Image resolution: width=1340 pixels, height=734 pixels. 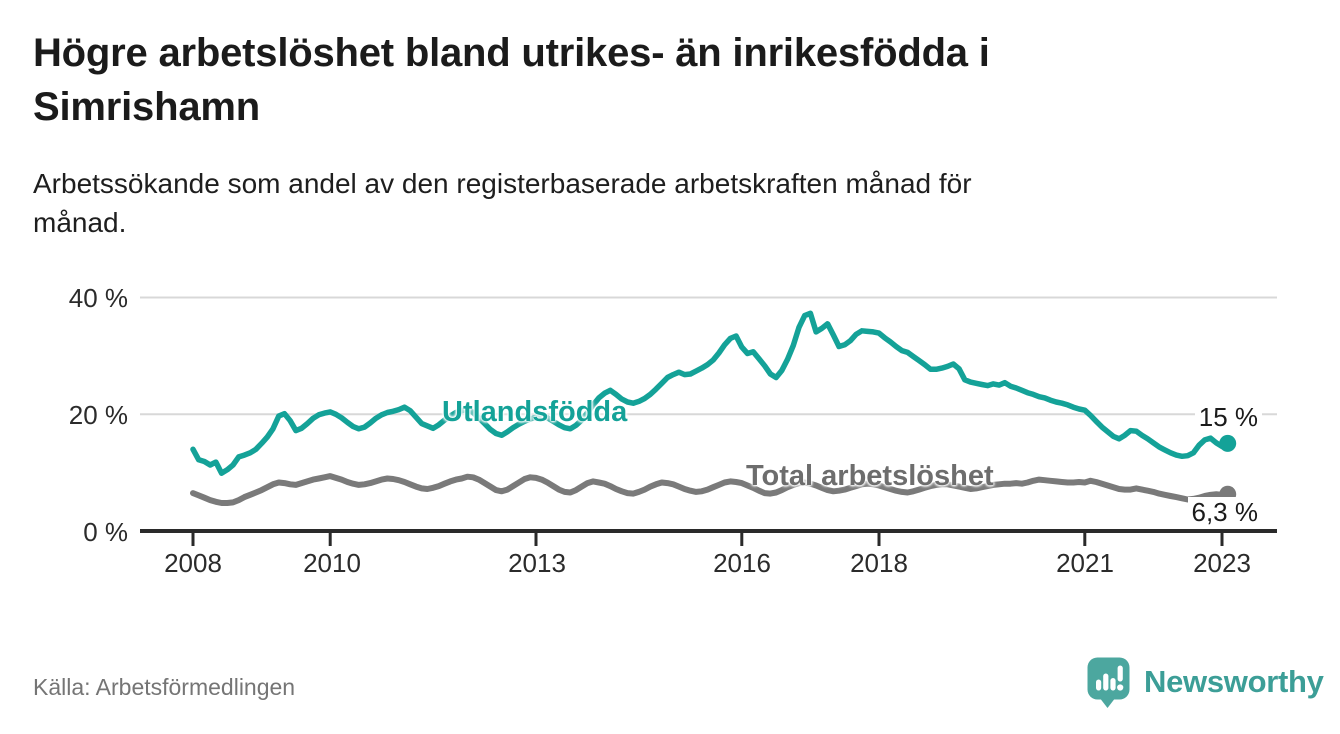 What do you see at coordinates (870, 476) in the screenshot?
I see `series-label-total-arbetsloshet: Total arbetslöshet` at bounding box center [870, 476].